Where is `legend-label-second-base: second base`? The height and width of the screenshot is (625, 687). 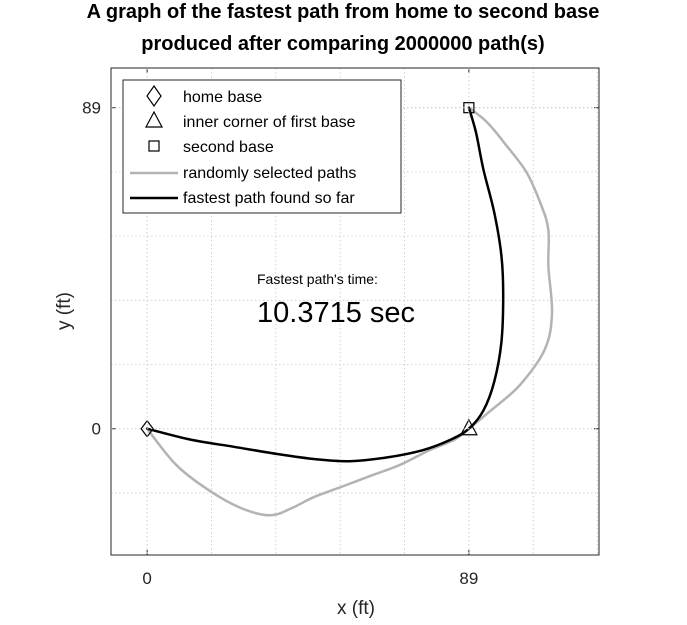 legend-label-second-base: second base is located at coordinates (228, 147).